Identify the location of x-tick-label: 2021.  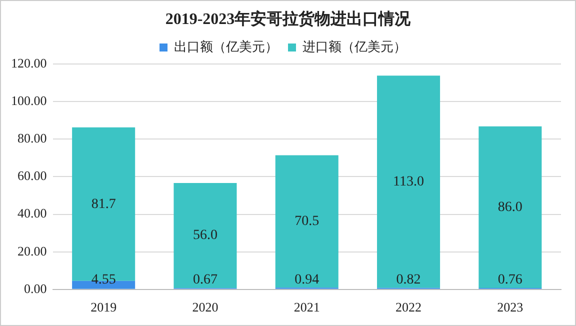
(307, 307).